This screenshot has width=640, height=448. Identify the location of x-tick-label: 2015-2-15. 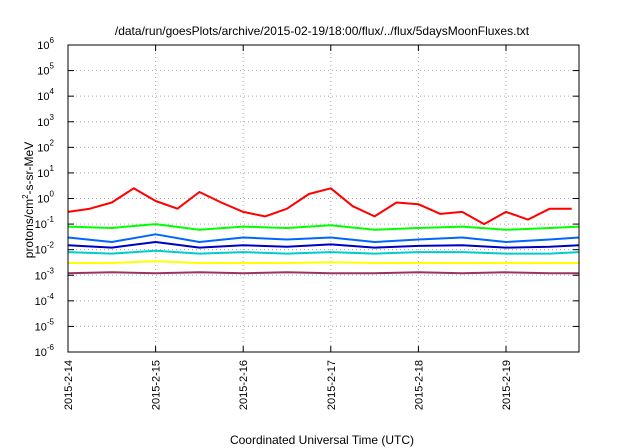
(157, 385).